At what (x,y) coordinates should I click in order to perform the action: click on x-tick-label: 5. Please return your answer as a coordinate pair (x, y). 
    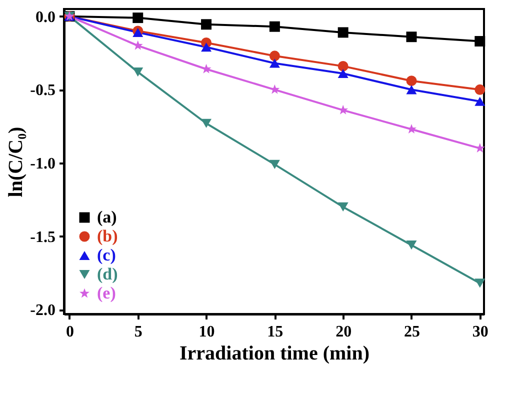
    Looking at the image, I should click on (138, 332).